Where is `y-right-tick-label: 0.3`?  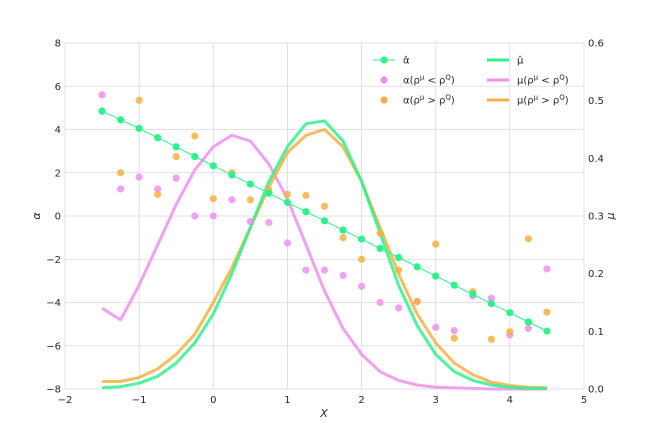 y-right-tick-label: 0.3 is located at coordinates (596, 217).